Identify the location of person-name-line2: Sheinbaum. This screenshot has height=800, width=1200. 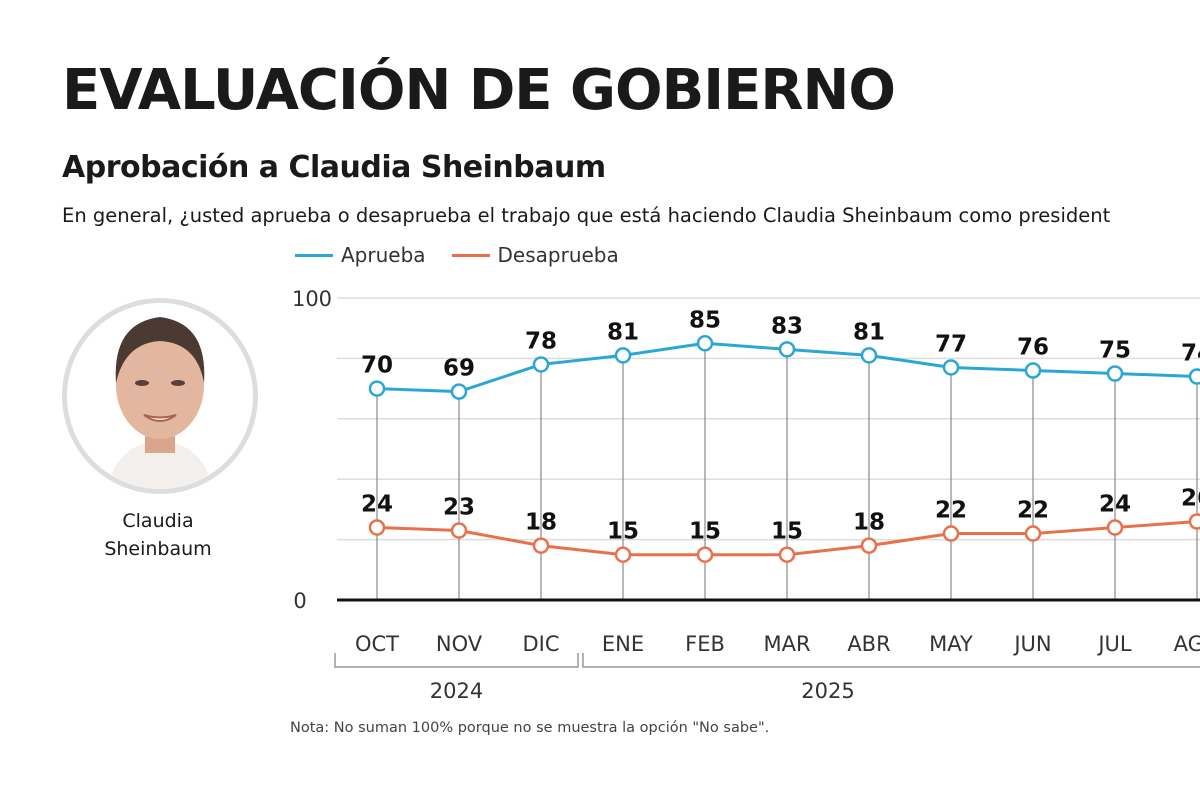
(158, 549).